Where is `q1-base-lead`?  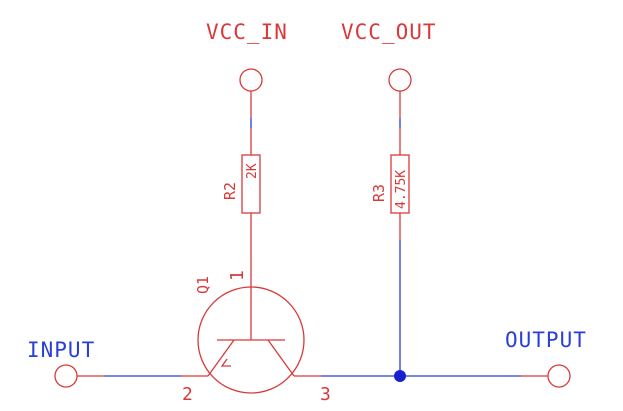
q1-base-lead is located at coordinates (221, 358).